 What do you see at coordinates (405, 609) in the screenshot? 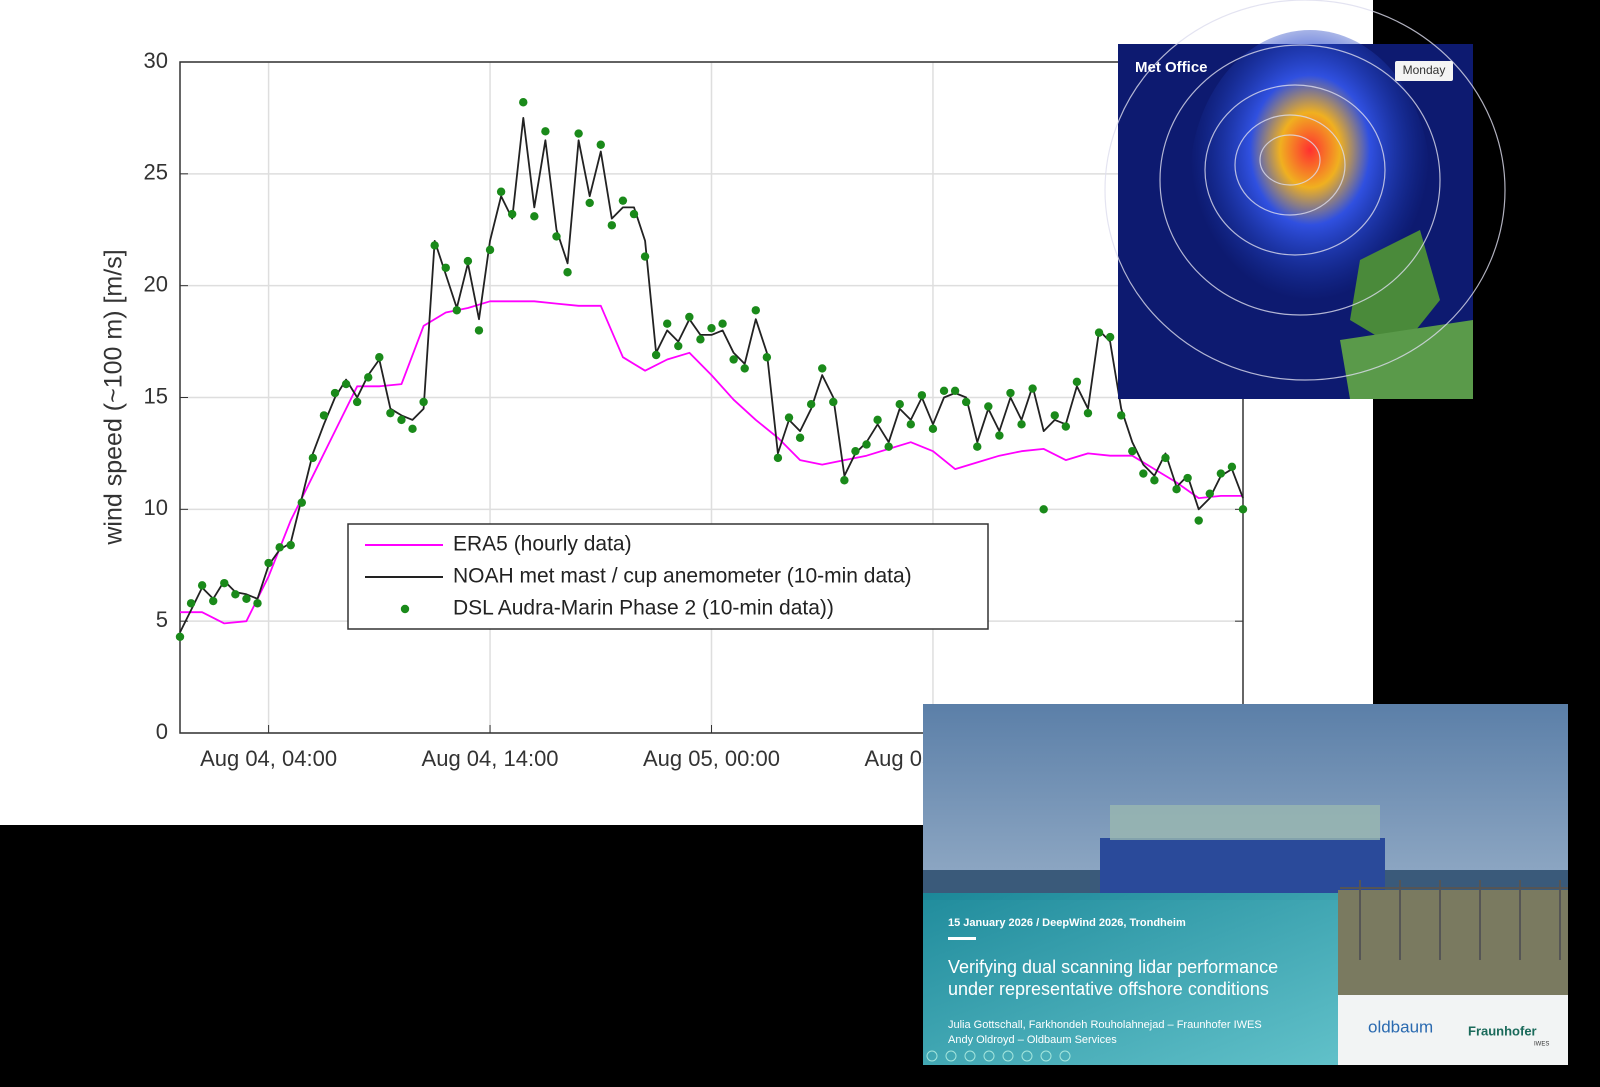
I see `legend-swatch` at bounding box center [405, 609].